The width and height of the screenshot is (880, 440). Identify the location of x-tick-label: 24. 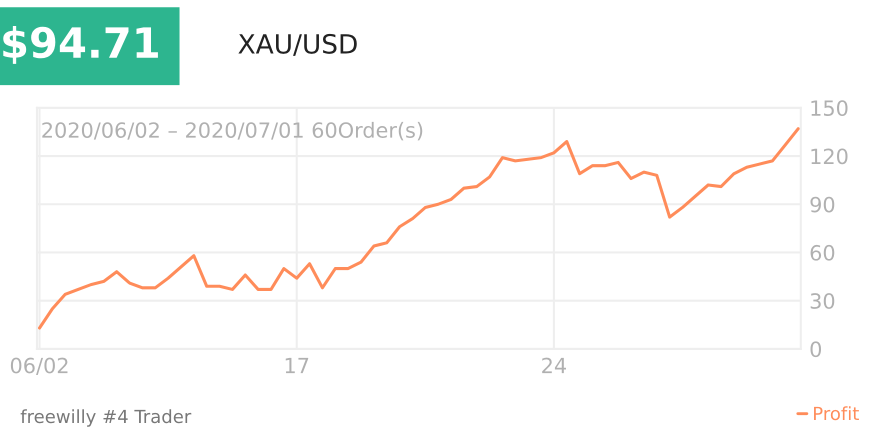
(554, 366).